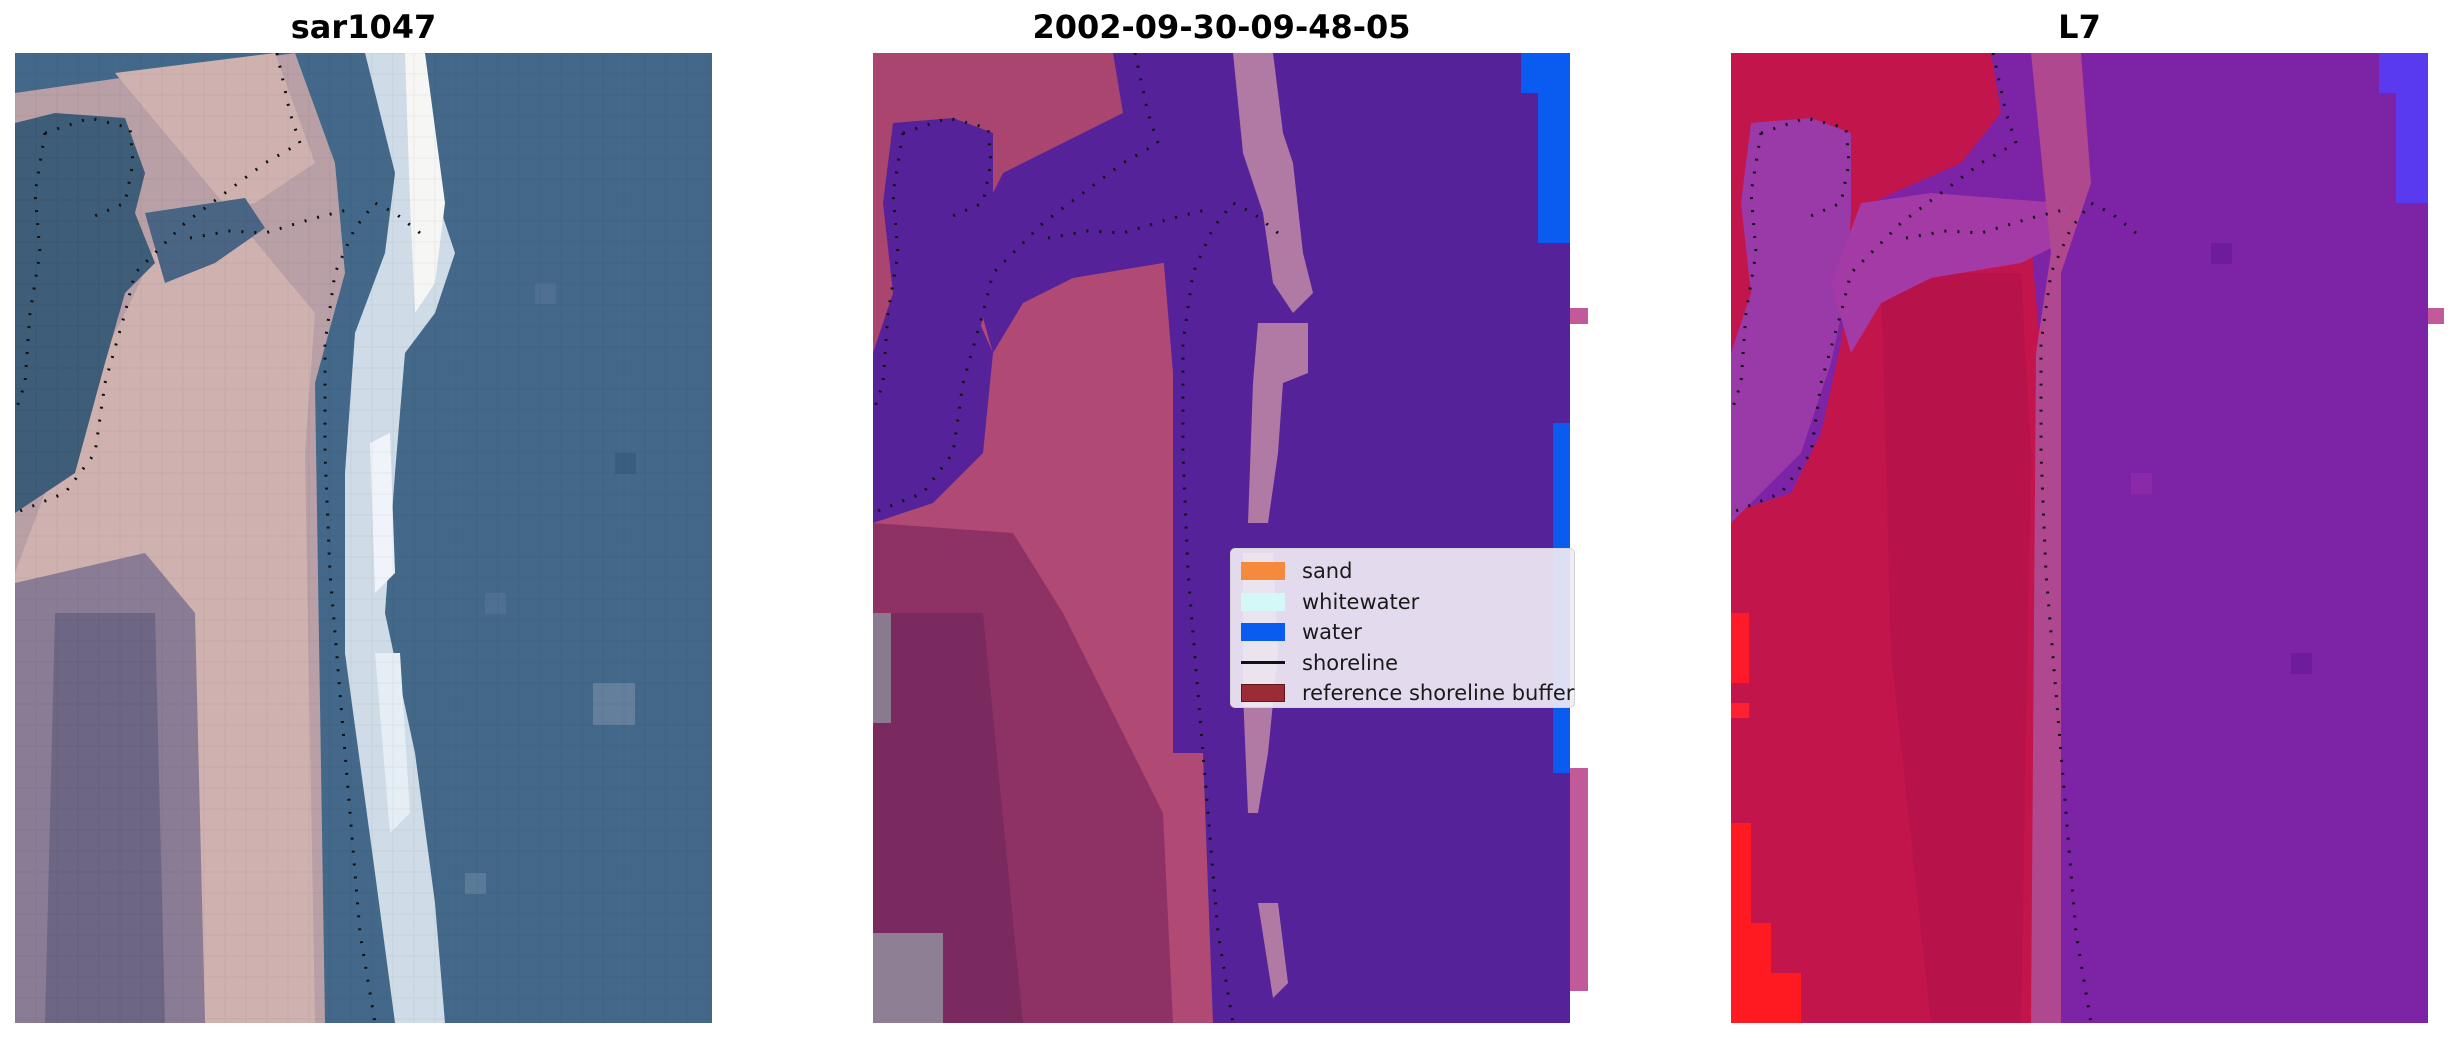  Describe the element at coordinates (1402, 571) in the screenshot. I see `legend-item-sand: sand` at that location.